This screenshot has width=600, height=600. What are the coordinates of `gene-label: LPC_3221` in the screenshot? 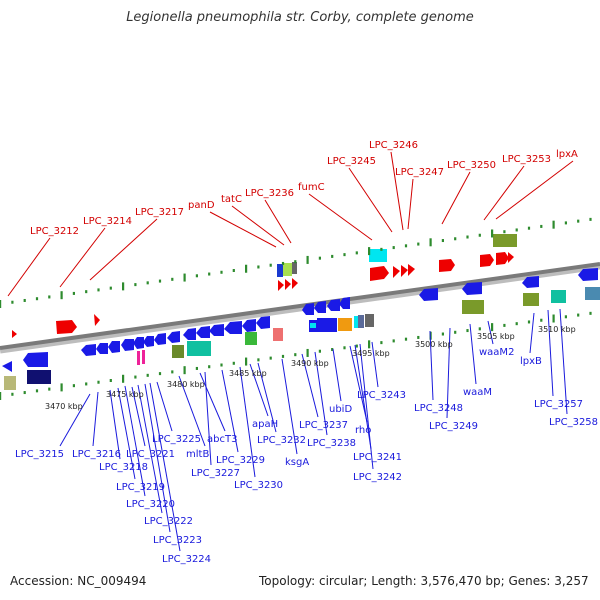 It's located at (150, 454).